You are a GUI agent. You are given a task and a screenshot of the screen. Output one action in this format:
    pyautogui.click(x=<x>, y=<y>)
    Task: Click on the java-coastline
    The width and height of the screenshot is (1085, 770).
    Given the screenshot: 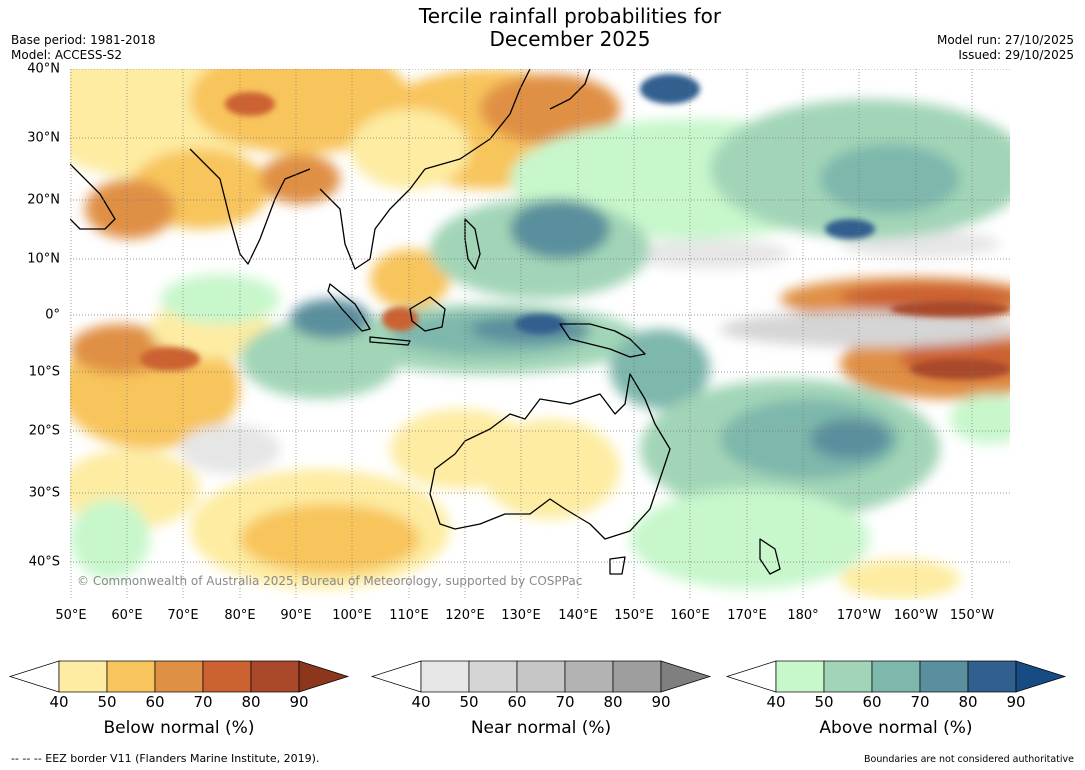 What is the action you would take?
    pyautogui.click(x=390, y=341)
    